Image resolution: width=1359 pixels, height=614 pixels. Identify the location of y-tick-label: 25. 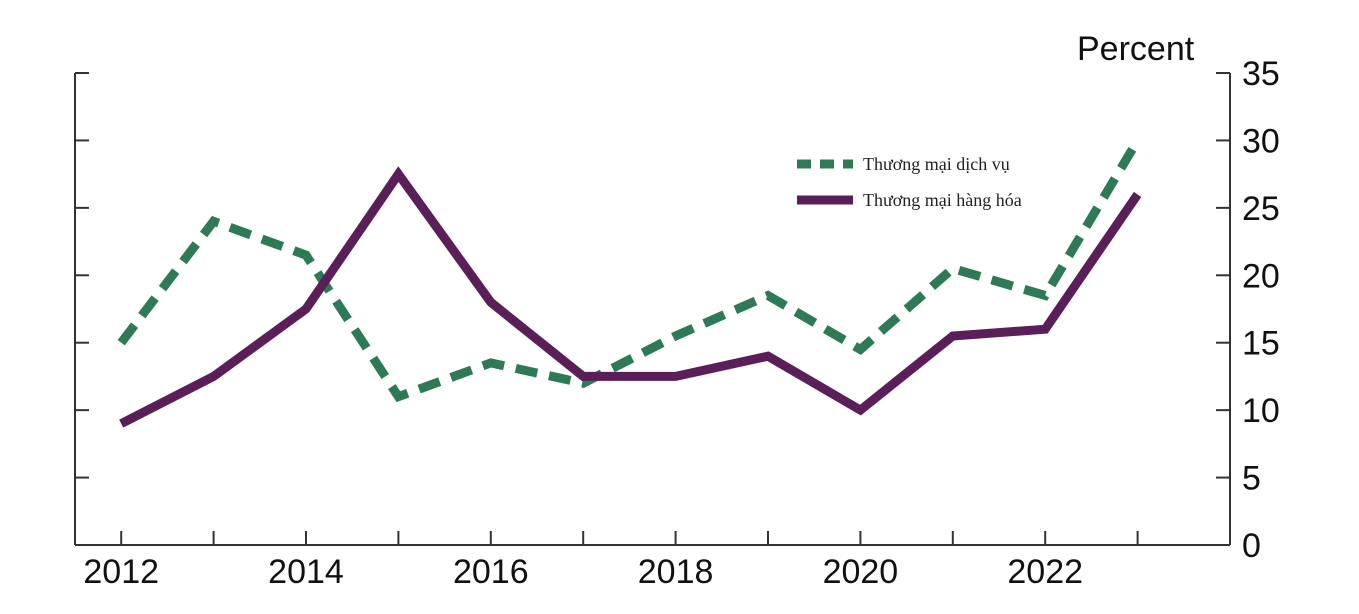
(1261, 209).